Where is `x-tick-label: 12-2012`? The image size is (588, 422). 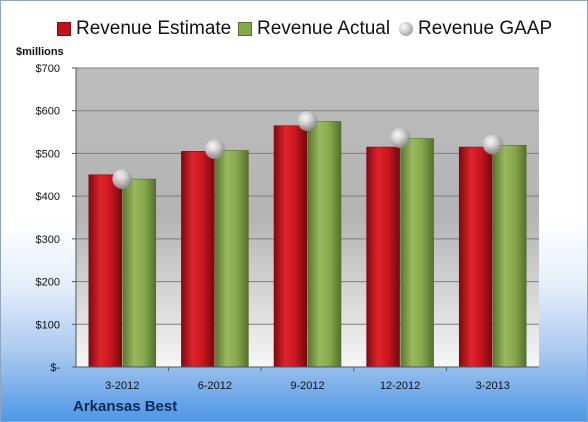 x-tick-label: 12-2012 is located at coordinates (400, 386).